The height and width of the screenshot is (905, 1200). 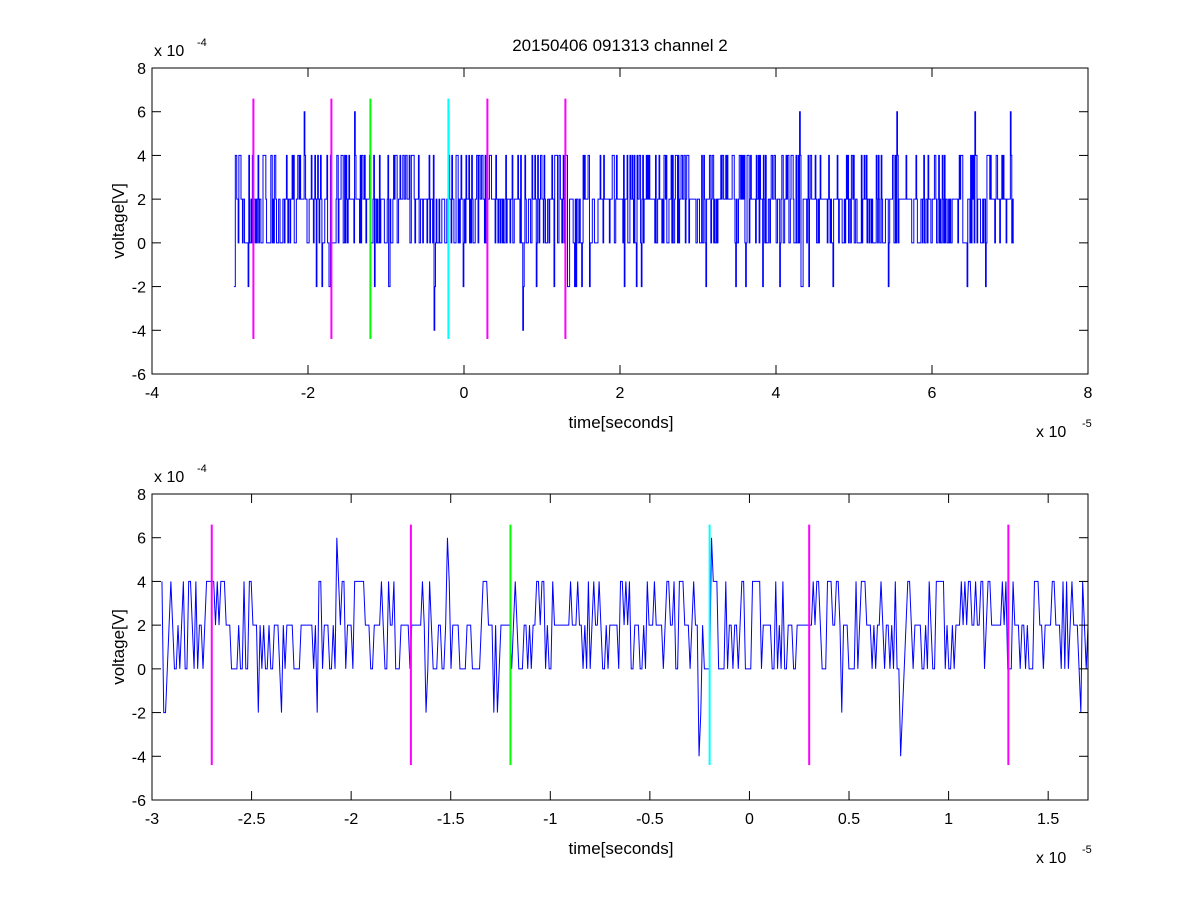 What do you see at coordinates (451, 819) in the screenshot?
I see `x-tick-label: -1.5` at bounding box center [451, 819].